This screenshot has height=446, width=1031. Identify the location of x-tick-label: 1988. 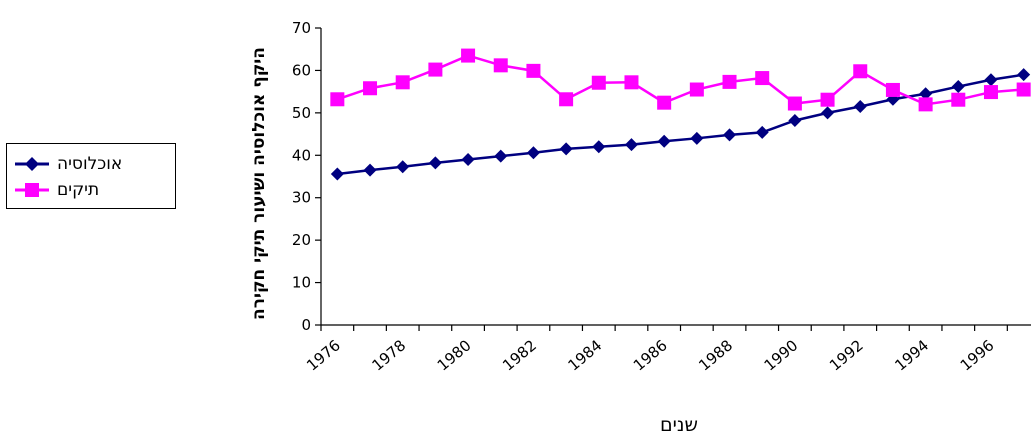
(715, 355).